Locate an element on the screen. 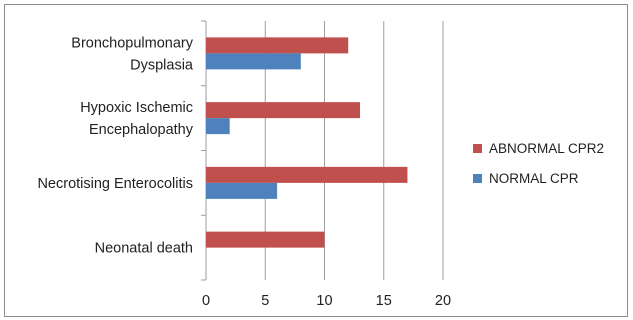 Image resolution: width=633 pixels, height=320 pixels. legend-swatch-normal-cpr is located at coordinates (477, 178).